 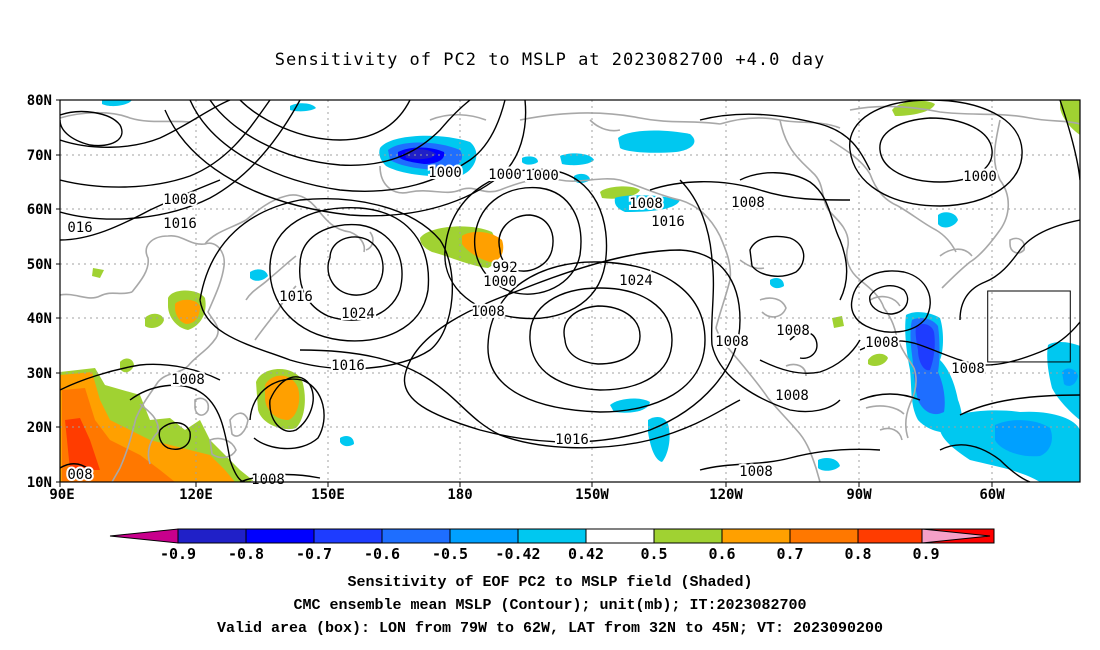 What do you see at coordinates (586, 554) in the screenshot?
I see `colorbar-tick-label: 0.42` at bounding box center [586, 554].